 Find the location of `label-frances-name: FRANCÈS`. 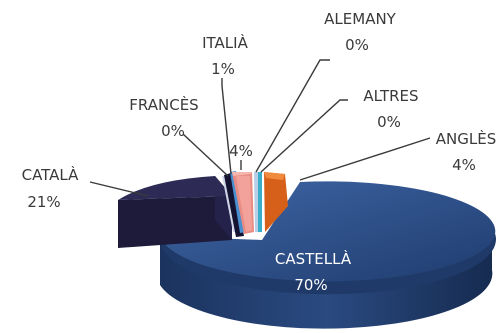

label-frances-name: FRANCÈS is located at coordinates (163, 104).